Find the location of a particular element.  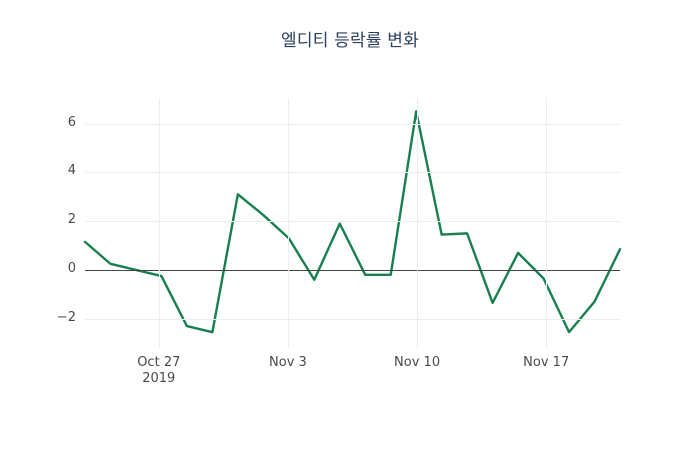

chart-title: 엘디티 등락률 변화 is located at coordinates (350, 41).